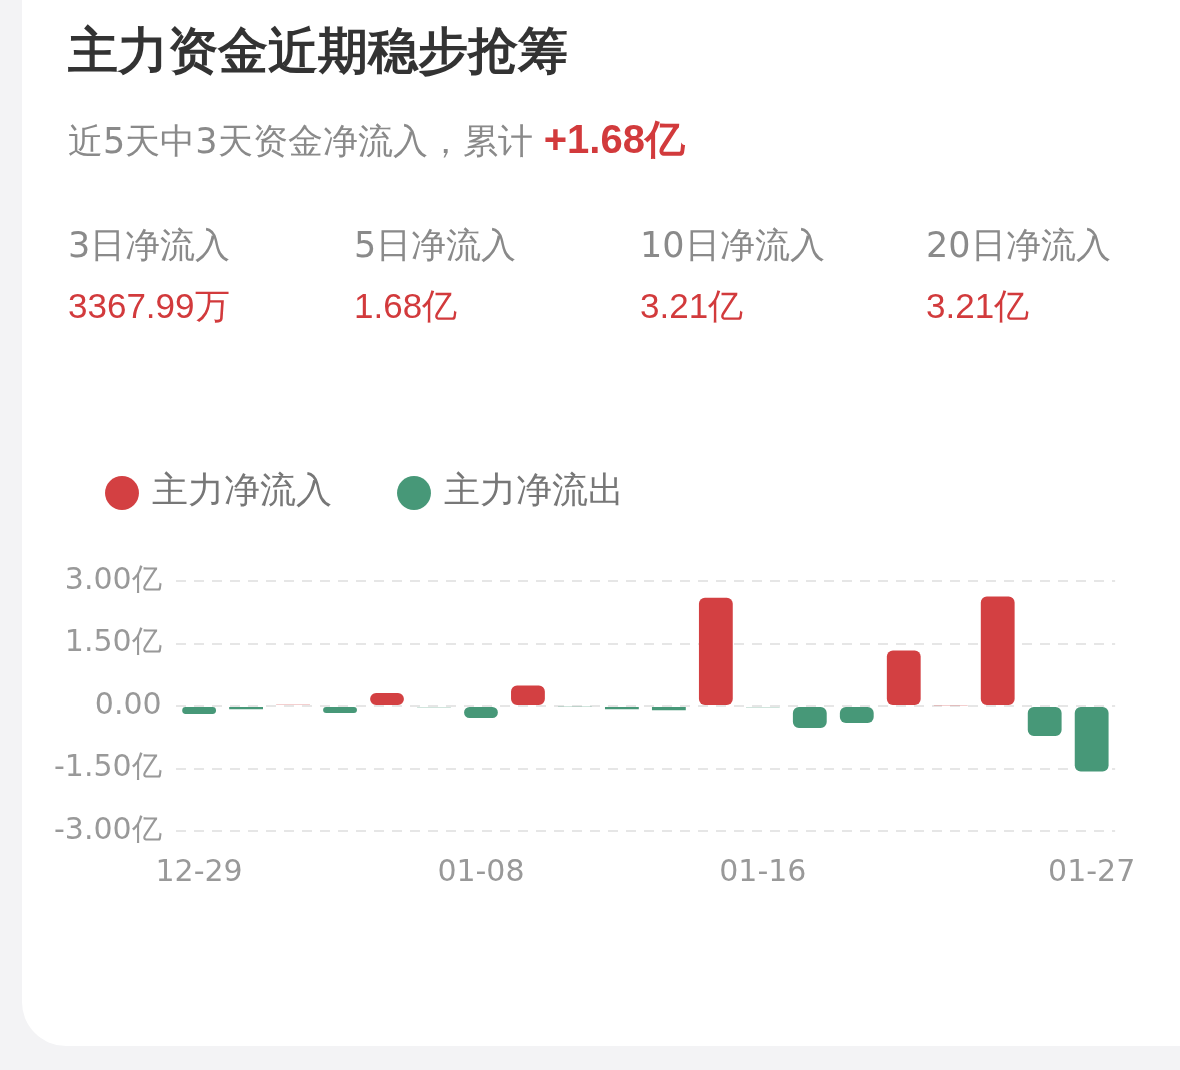 The image size is (1180, 1070). I want to click on text: 5日净流入, so click(436, 245).